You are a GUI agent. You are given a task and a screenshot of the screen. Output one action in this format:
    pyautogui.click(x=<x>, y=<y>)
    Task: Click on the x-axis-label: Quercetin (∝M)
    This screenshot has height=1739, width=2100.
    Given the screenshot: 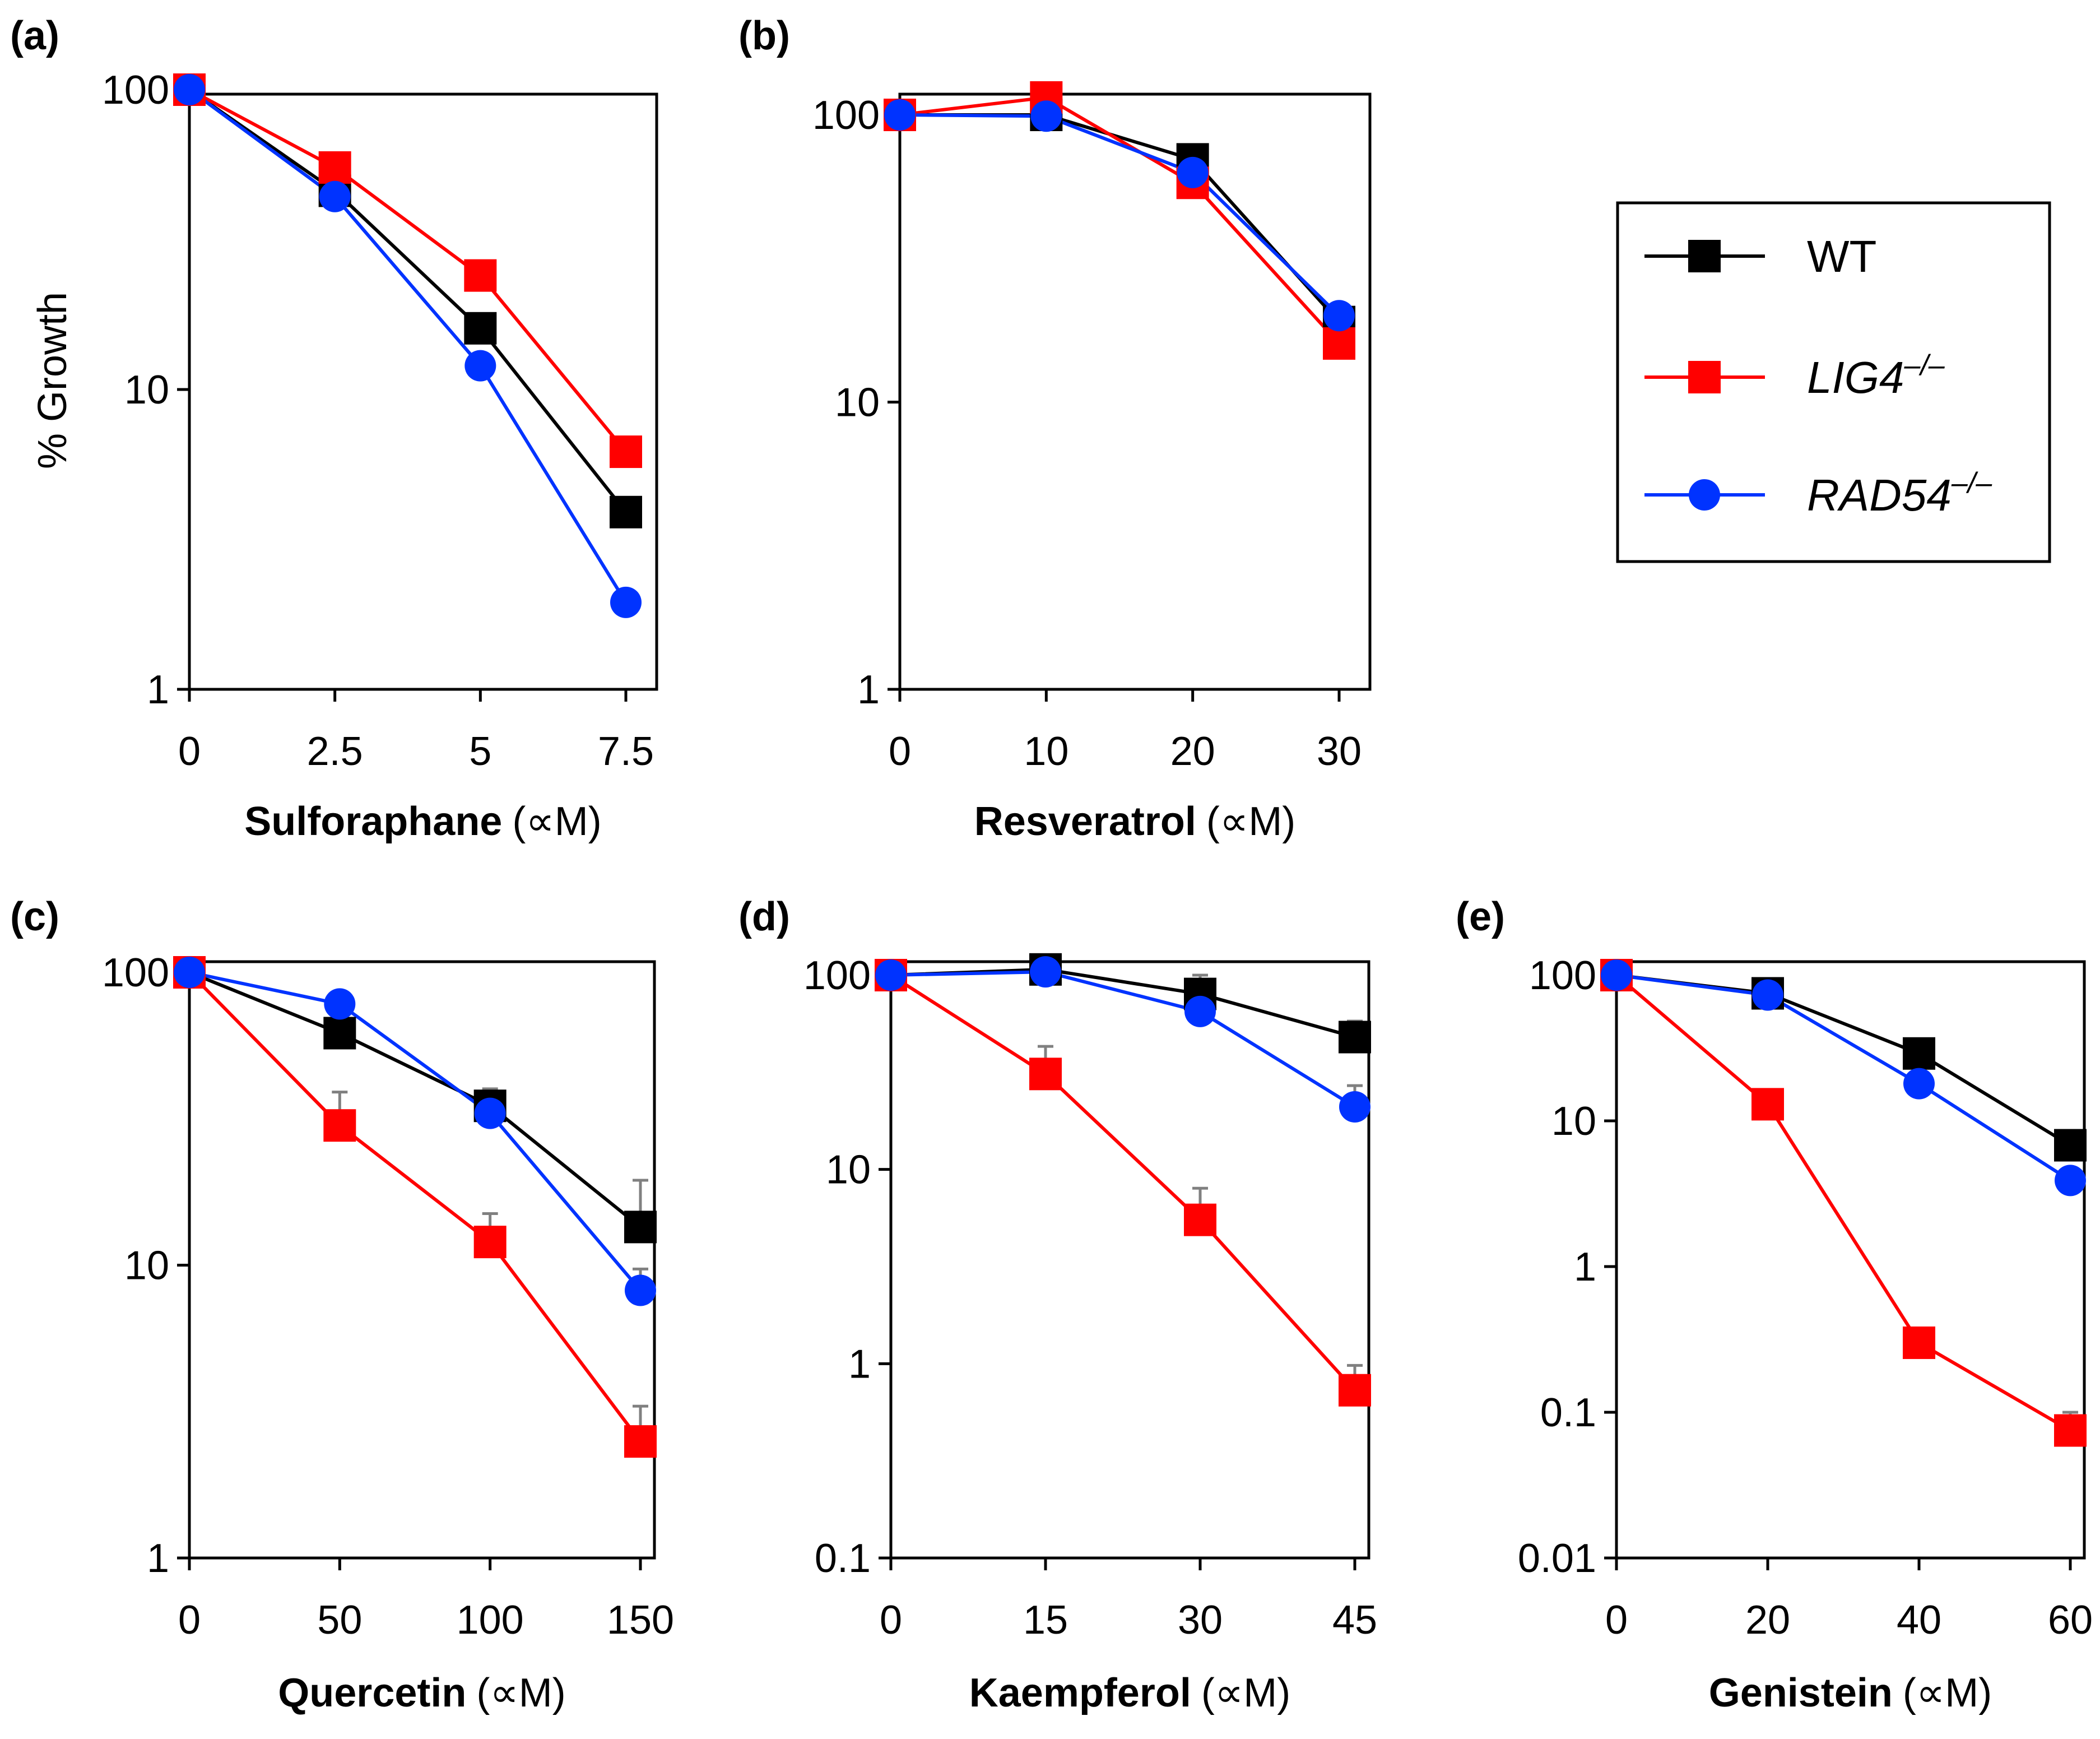 What is the action you would take?
    pyautogui.click(x=421, y=1693)
    